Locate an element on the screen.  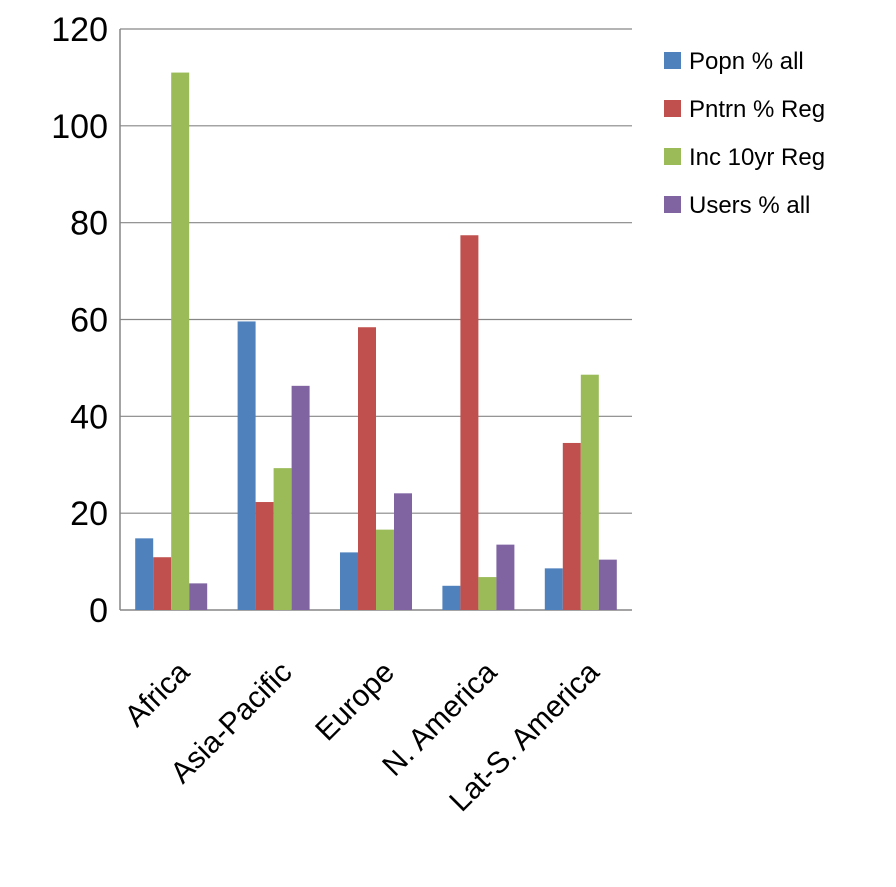
x-category-label: Africa is located at coordinates (158, 694).